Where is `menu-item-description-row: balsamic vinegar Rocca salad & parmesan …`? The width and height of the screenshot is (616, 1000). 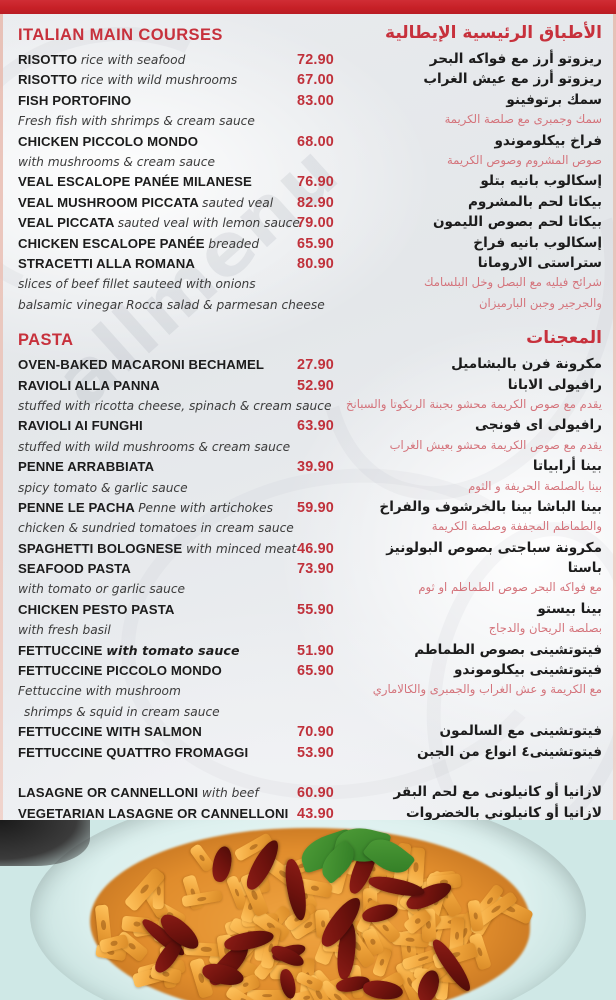
menu-item-description-row: balsamic vinegar Rocca salad & parmesan … is located at coordinates (176, 307).